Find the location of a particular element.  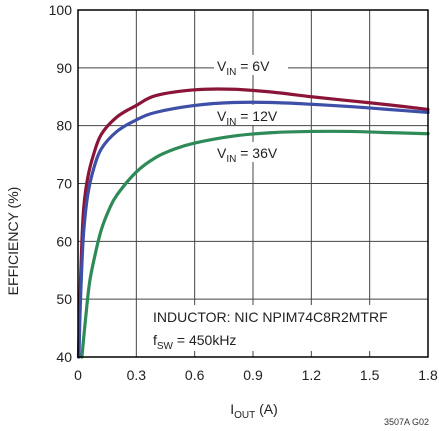

y-tick-labels: 40 50 60 70 80 90 100 is located at coordinates (61, 183).